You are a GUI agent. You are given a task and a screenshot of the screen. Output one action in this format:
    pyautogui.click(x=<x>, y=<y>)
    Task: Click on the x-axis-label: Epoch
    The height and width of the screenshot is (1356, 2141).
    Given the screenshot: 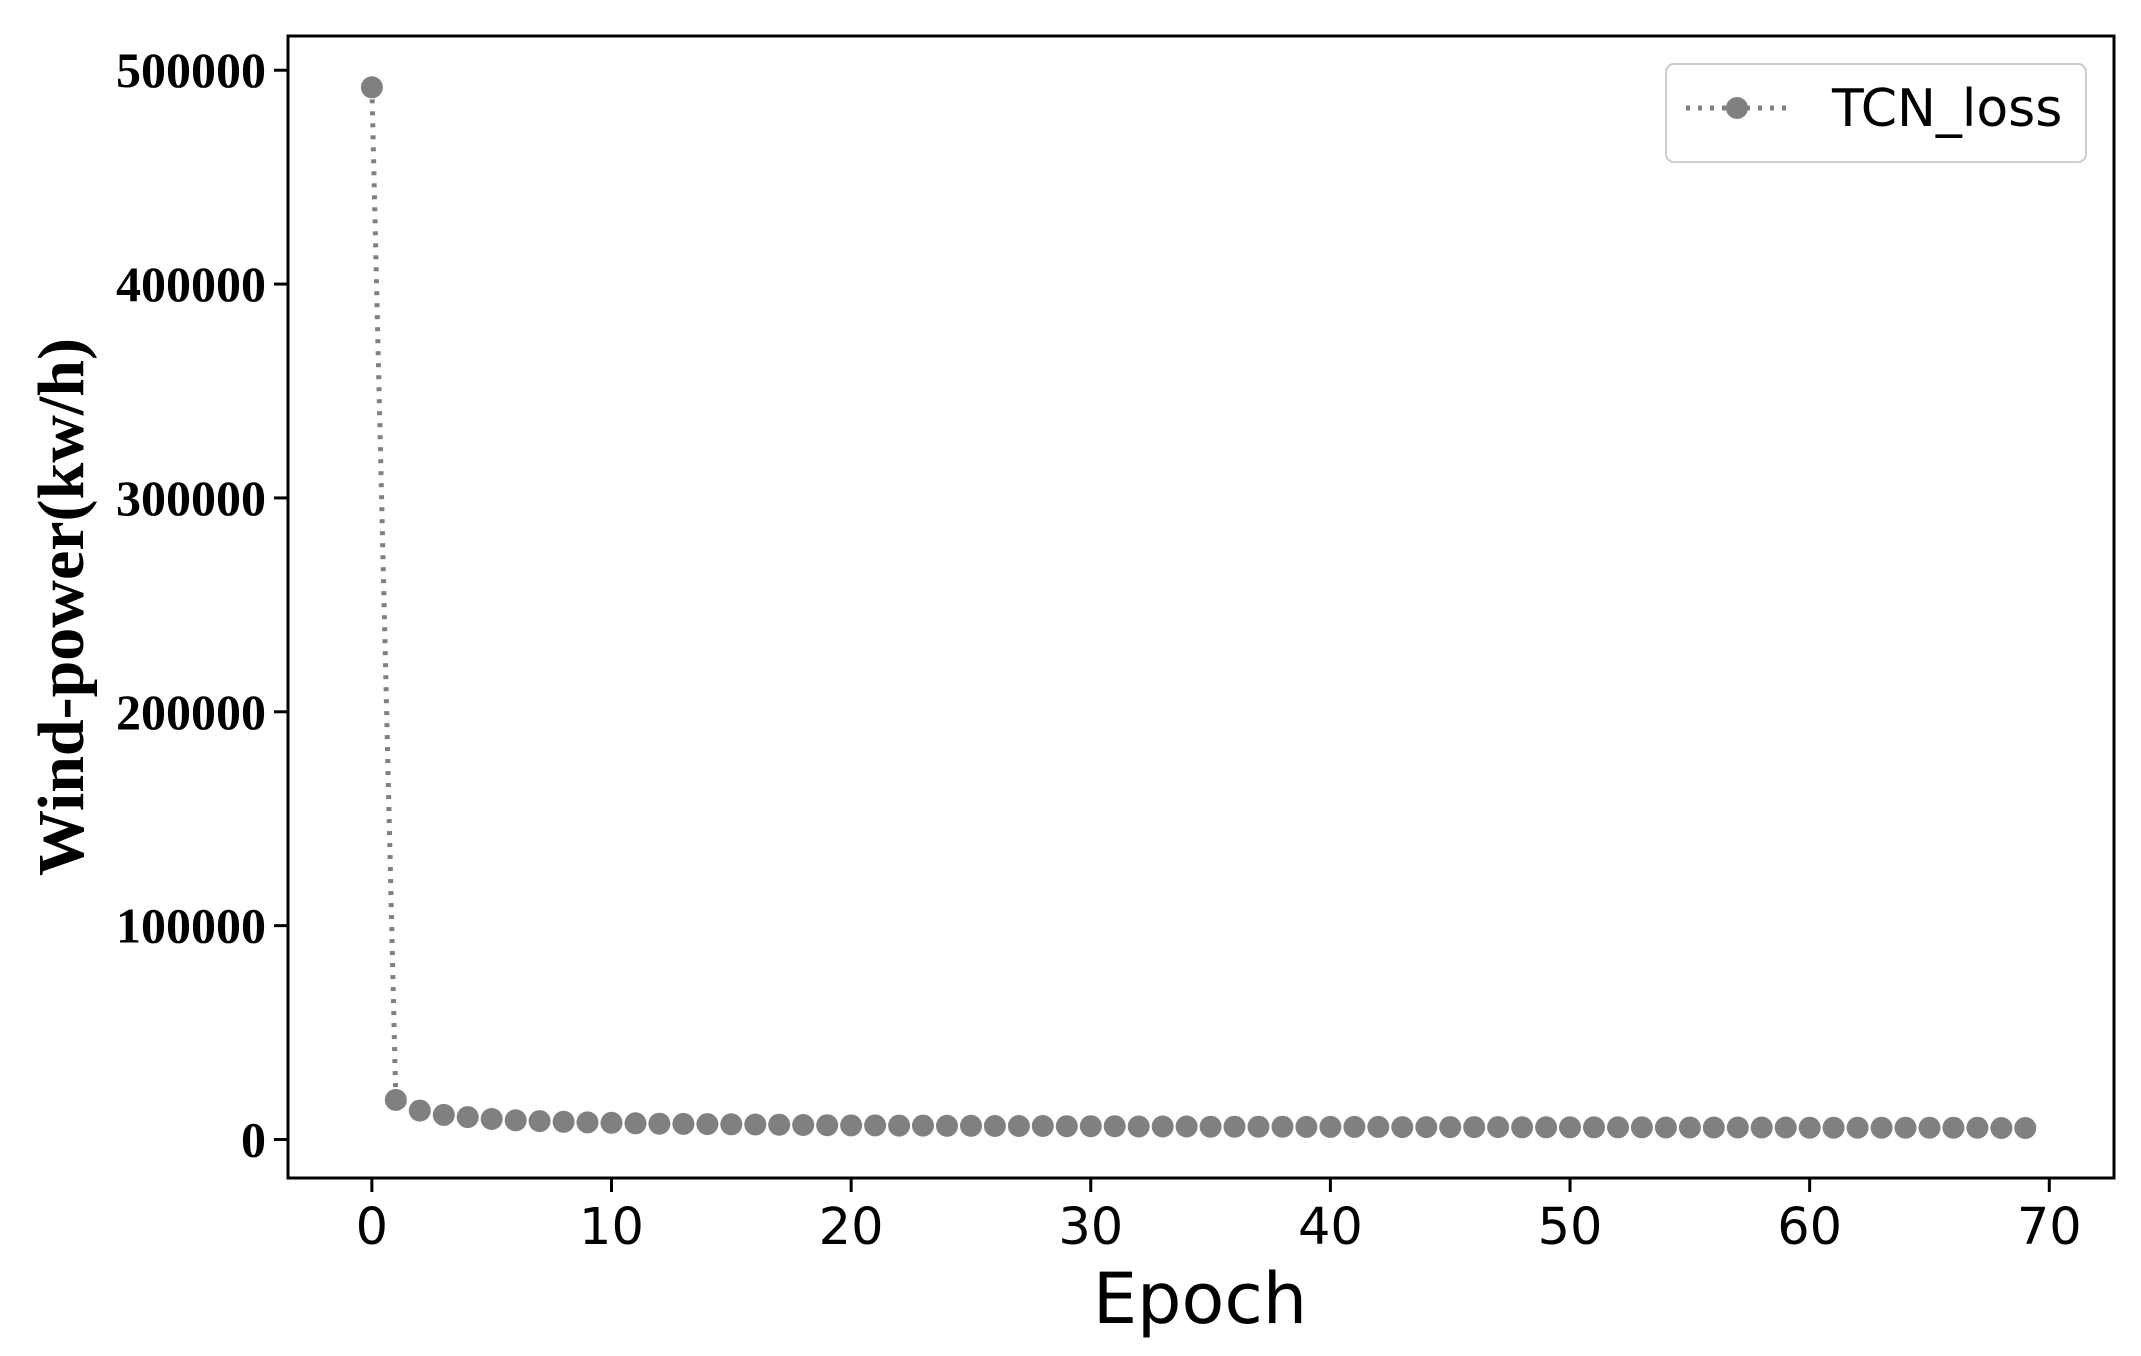 What is the action you would take?
    pyautogui.click(x=1200, y=1299)
    